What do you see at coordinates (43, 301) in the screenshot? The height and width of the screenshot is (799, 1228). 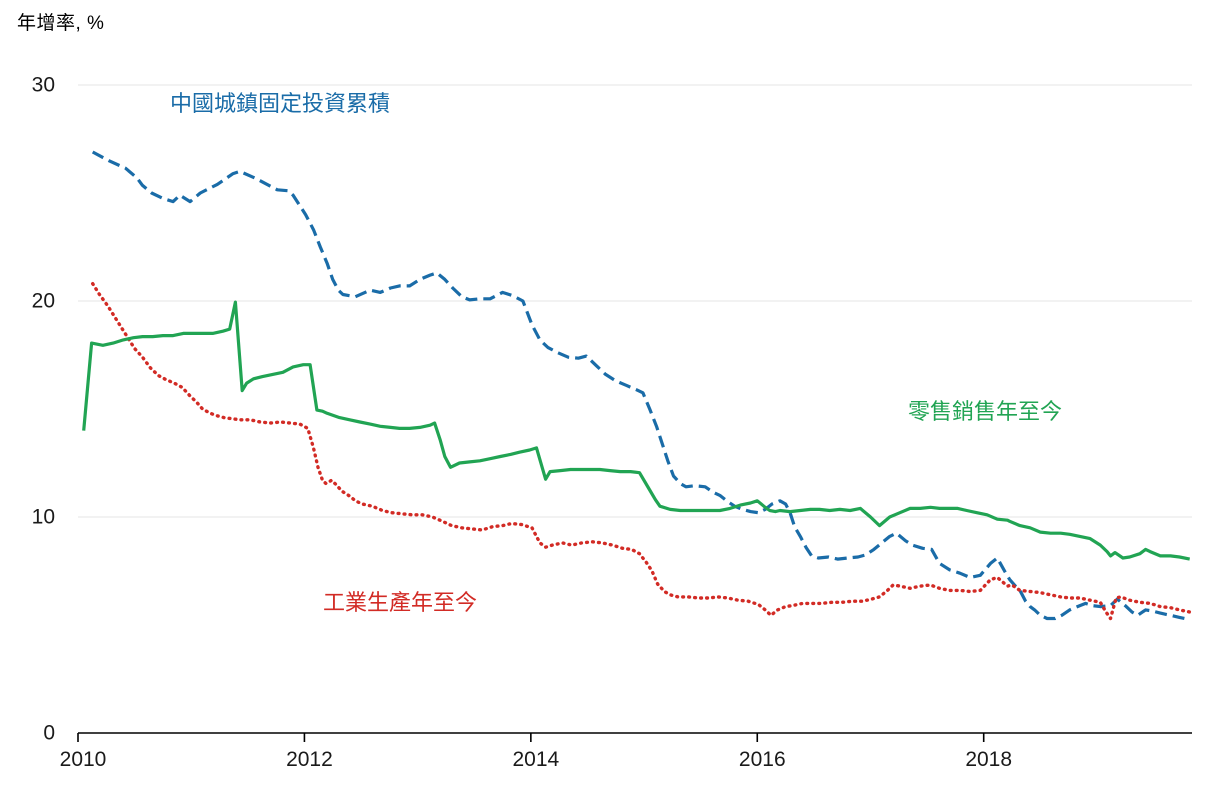 I see `y-tick-label-20: 20` at bounding box center [43, 301].